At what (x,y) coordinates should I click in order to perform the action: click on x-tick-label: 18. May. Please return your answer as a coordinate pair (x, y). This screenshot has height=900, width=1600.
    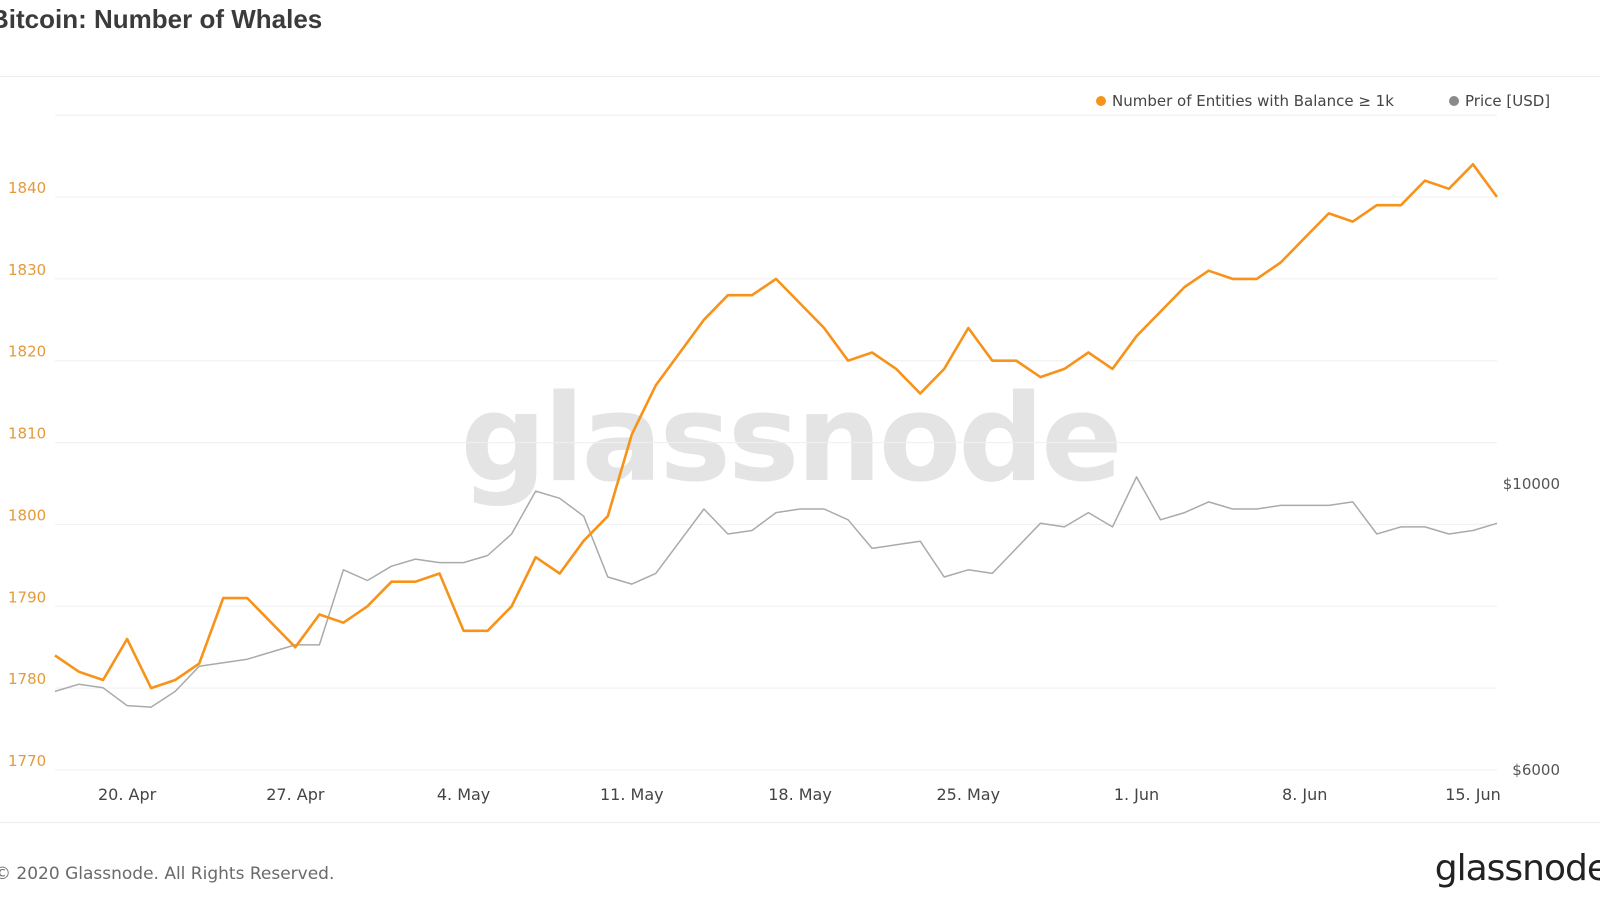
    Looking at the image, I should click on (800, 794).